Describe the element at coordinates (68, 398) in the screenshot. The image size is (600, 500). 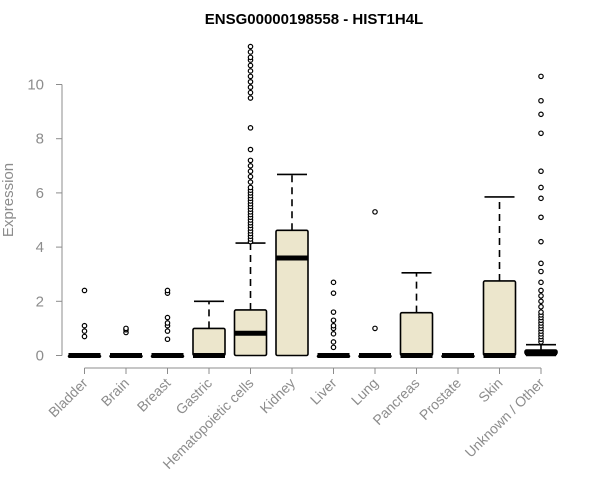
I see `x-tick-label: Bladder` at that location.